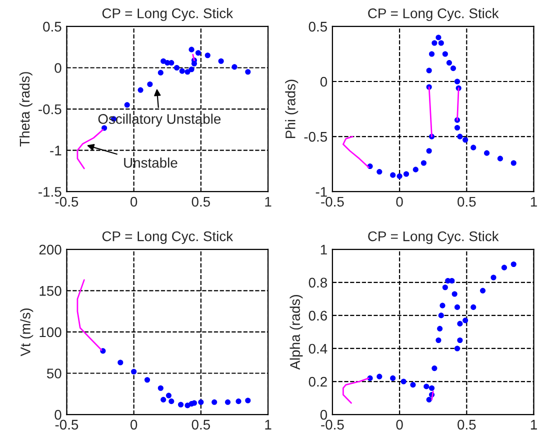 The image size is (556, 441). I want to click on y-tick-label: 150, so click(51, 291).